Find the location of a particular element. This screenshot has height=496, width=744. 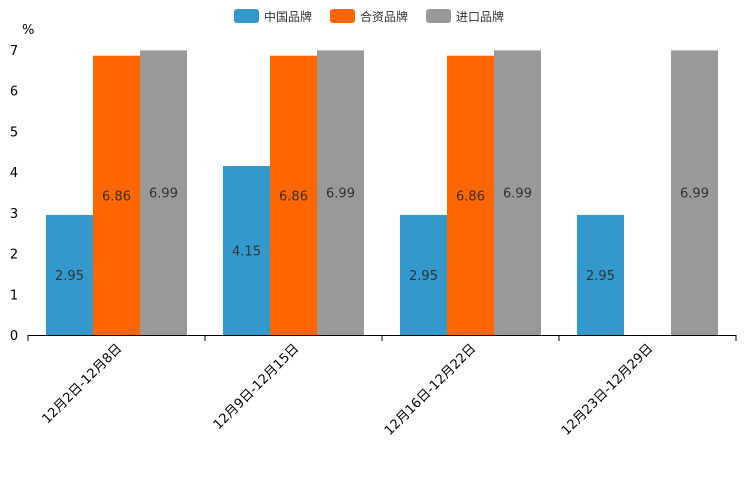

legend: 中国品牌 合资品牌 进口品牌 is located at coordinates (369, 16).